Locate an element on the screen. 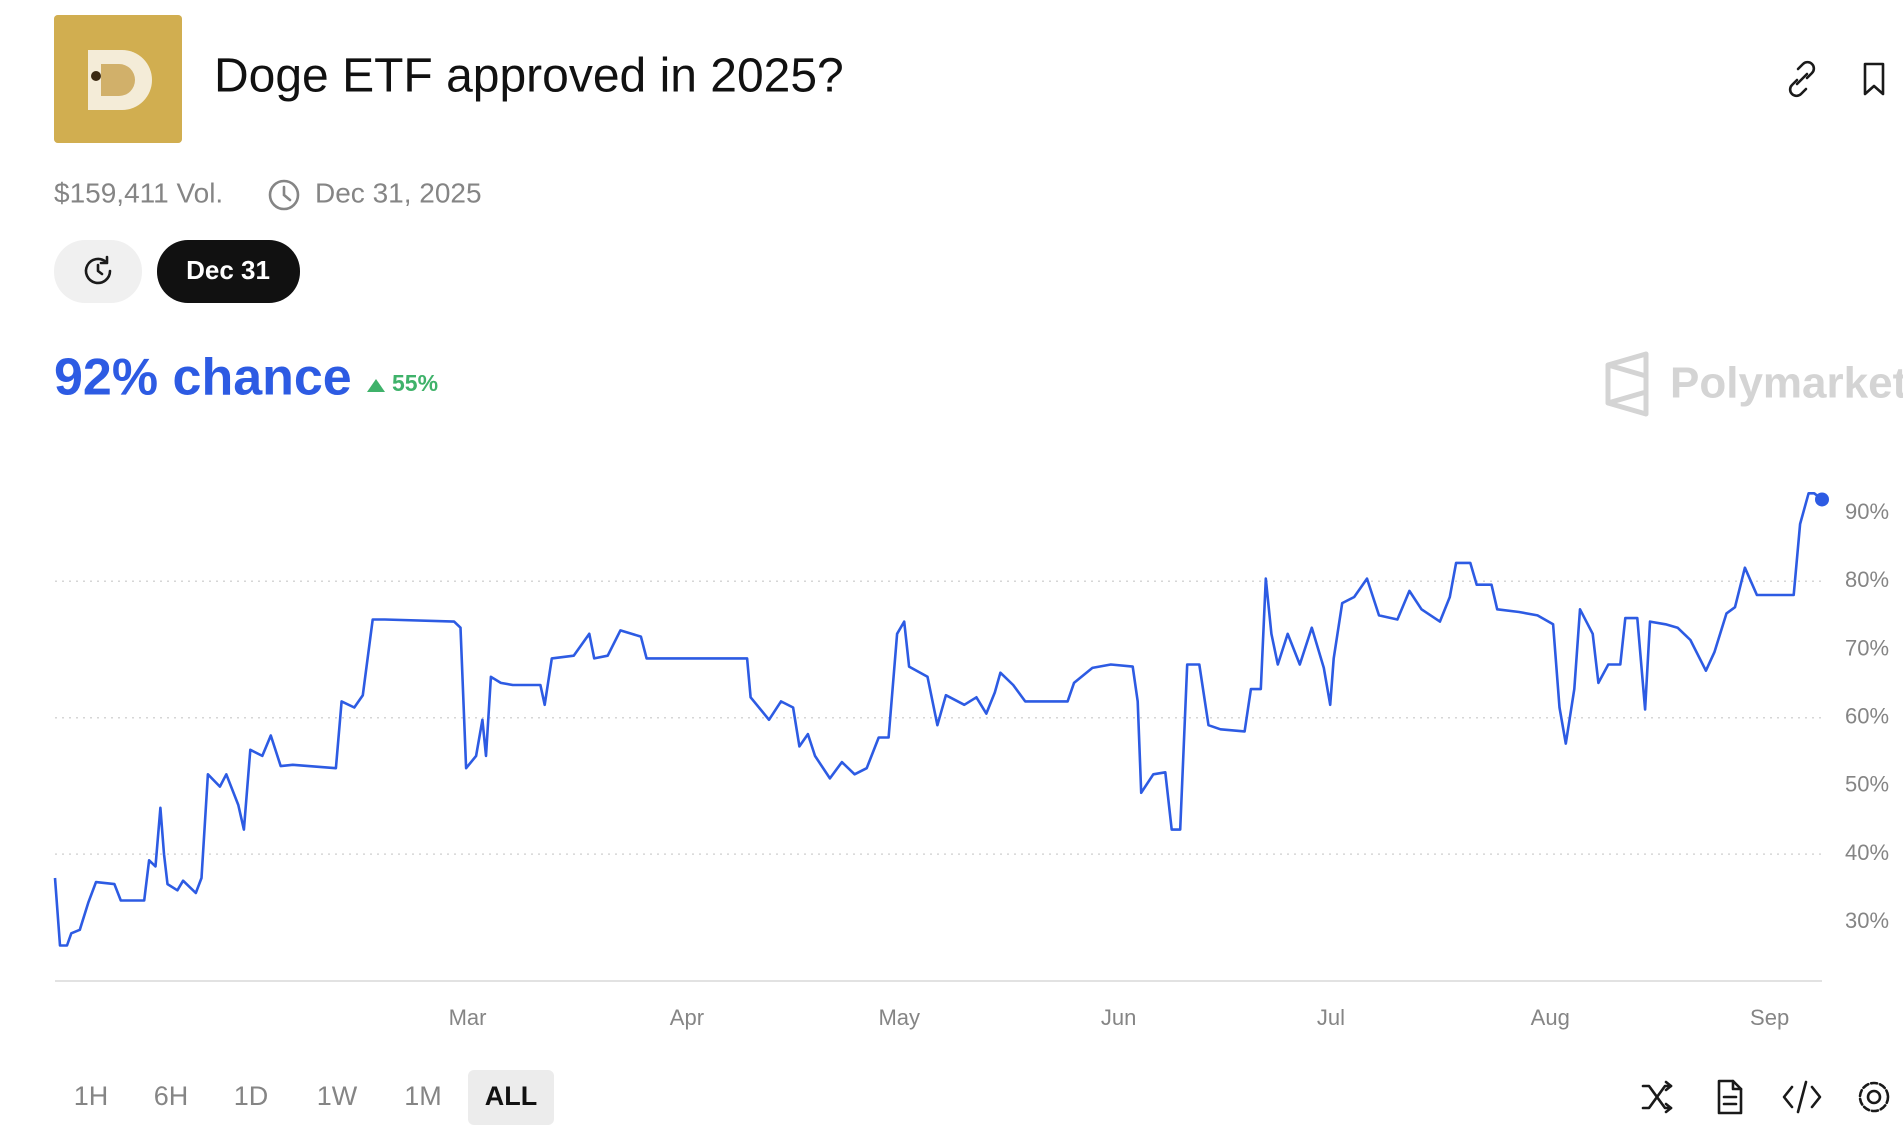 This screenshot has width=1903, height=1131. y-tick-label: 80% is located at coordinates (1867, 579).